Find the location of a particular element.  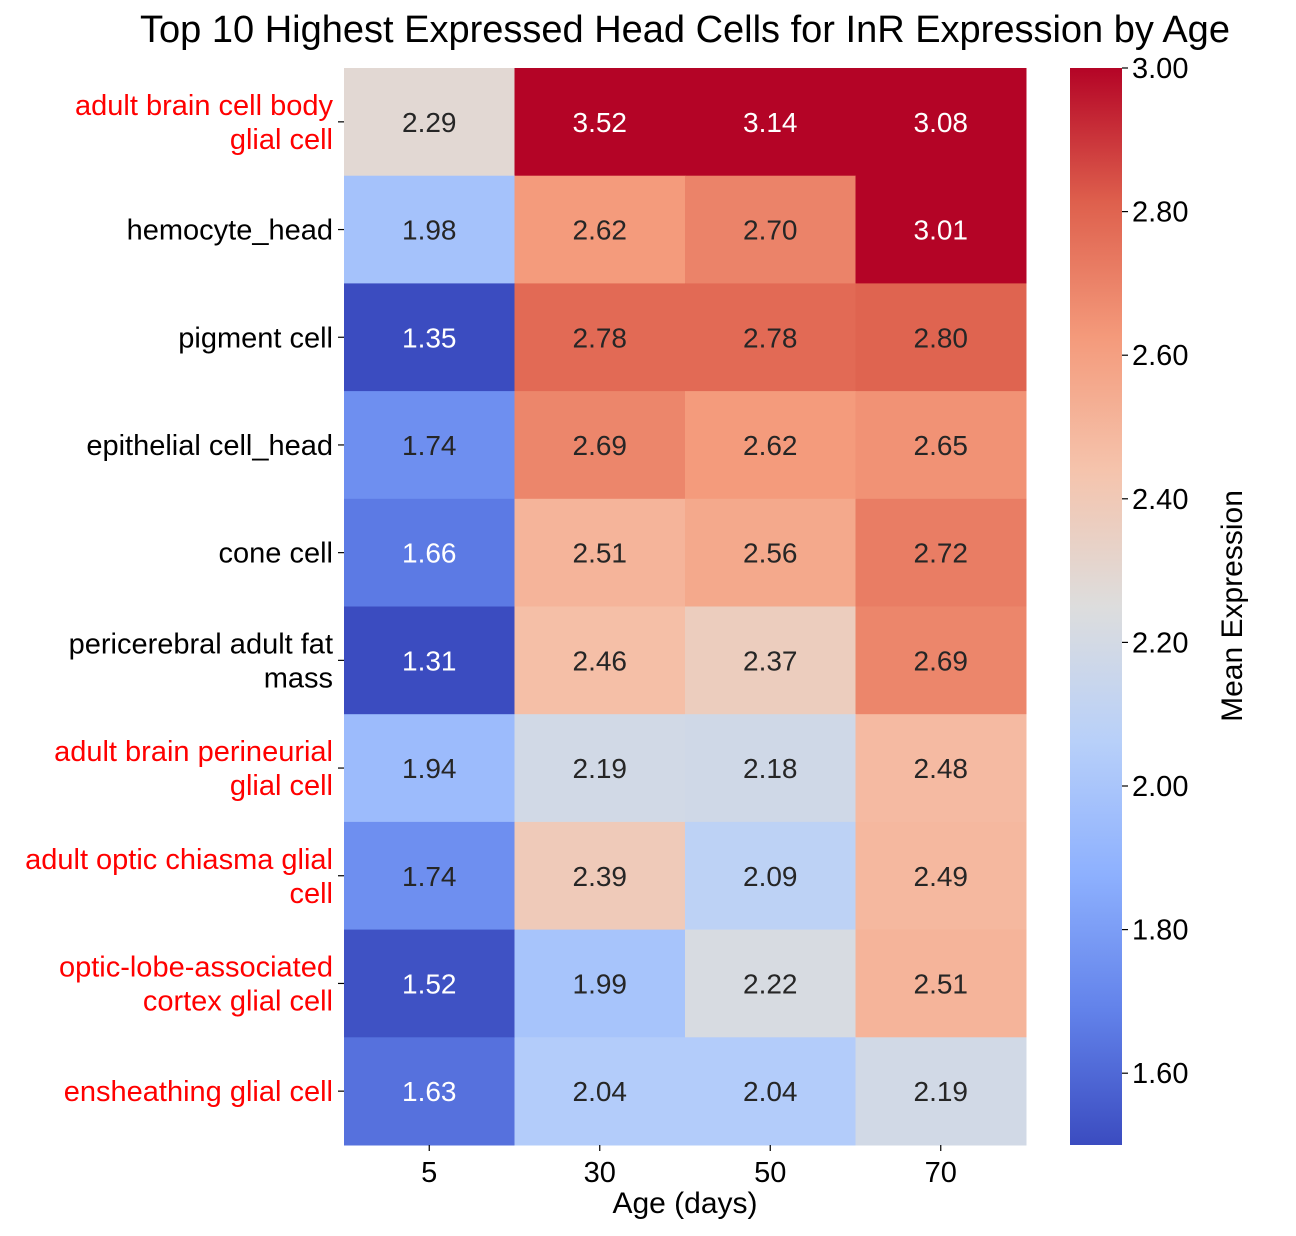

cell-value-label: 1.52 is located at coordinates (429, 983).